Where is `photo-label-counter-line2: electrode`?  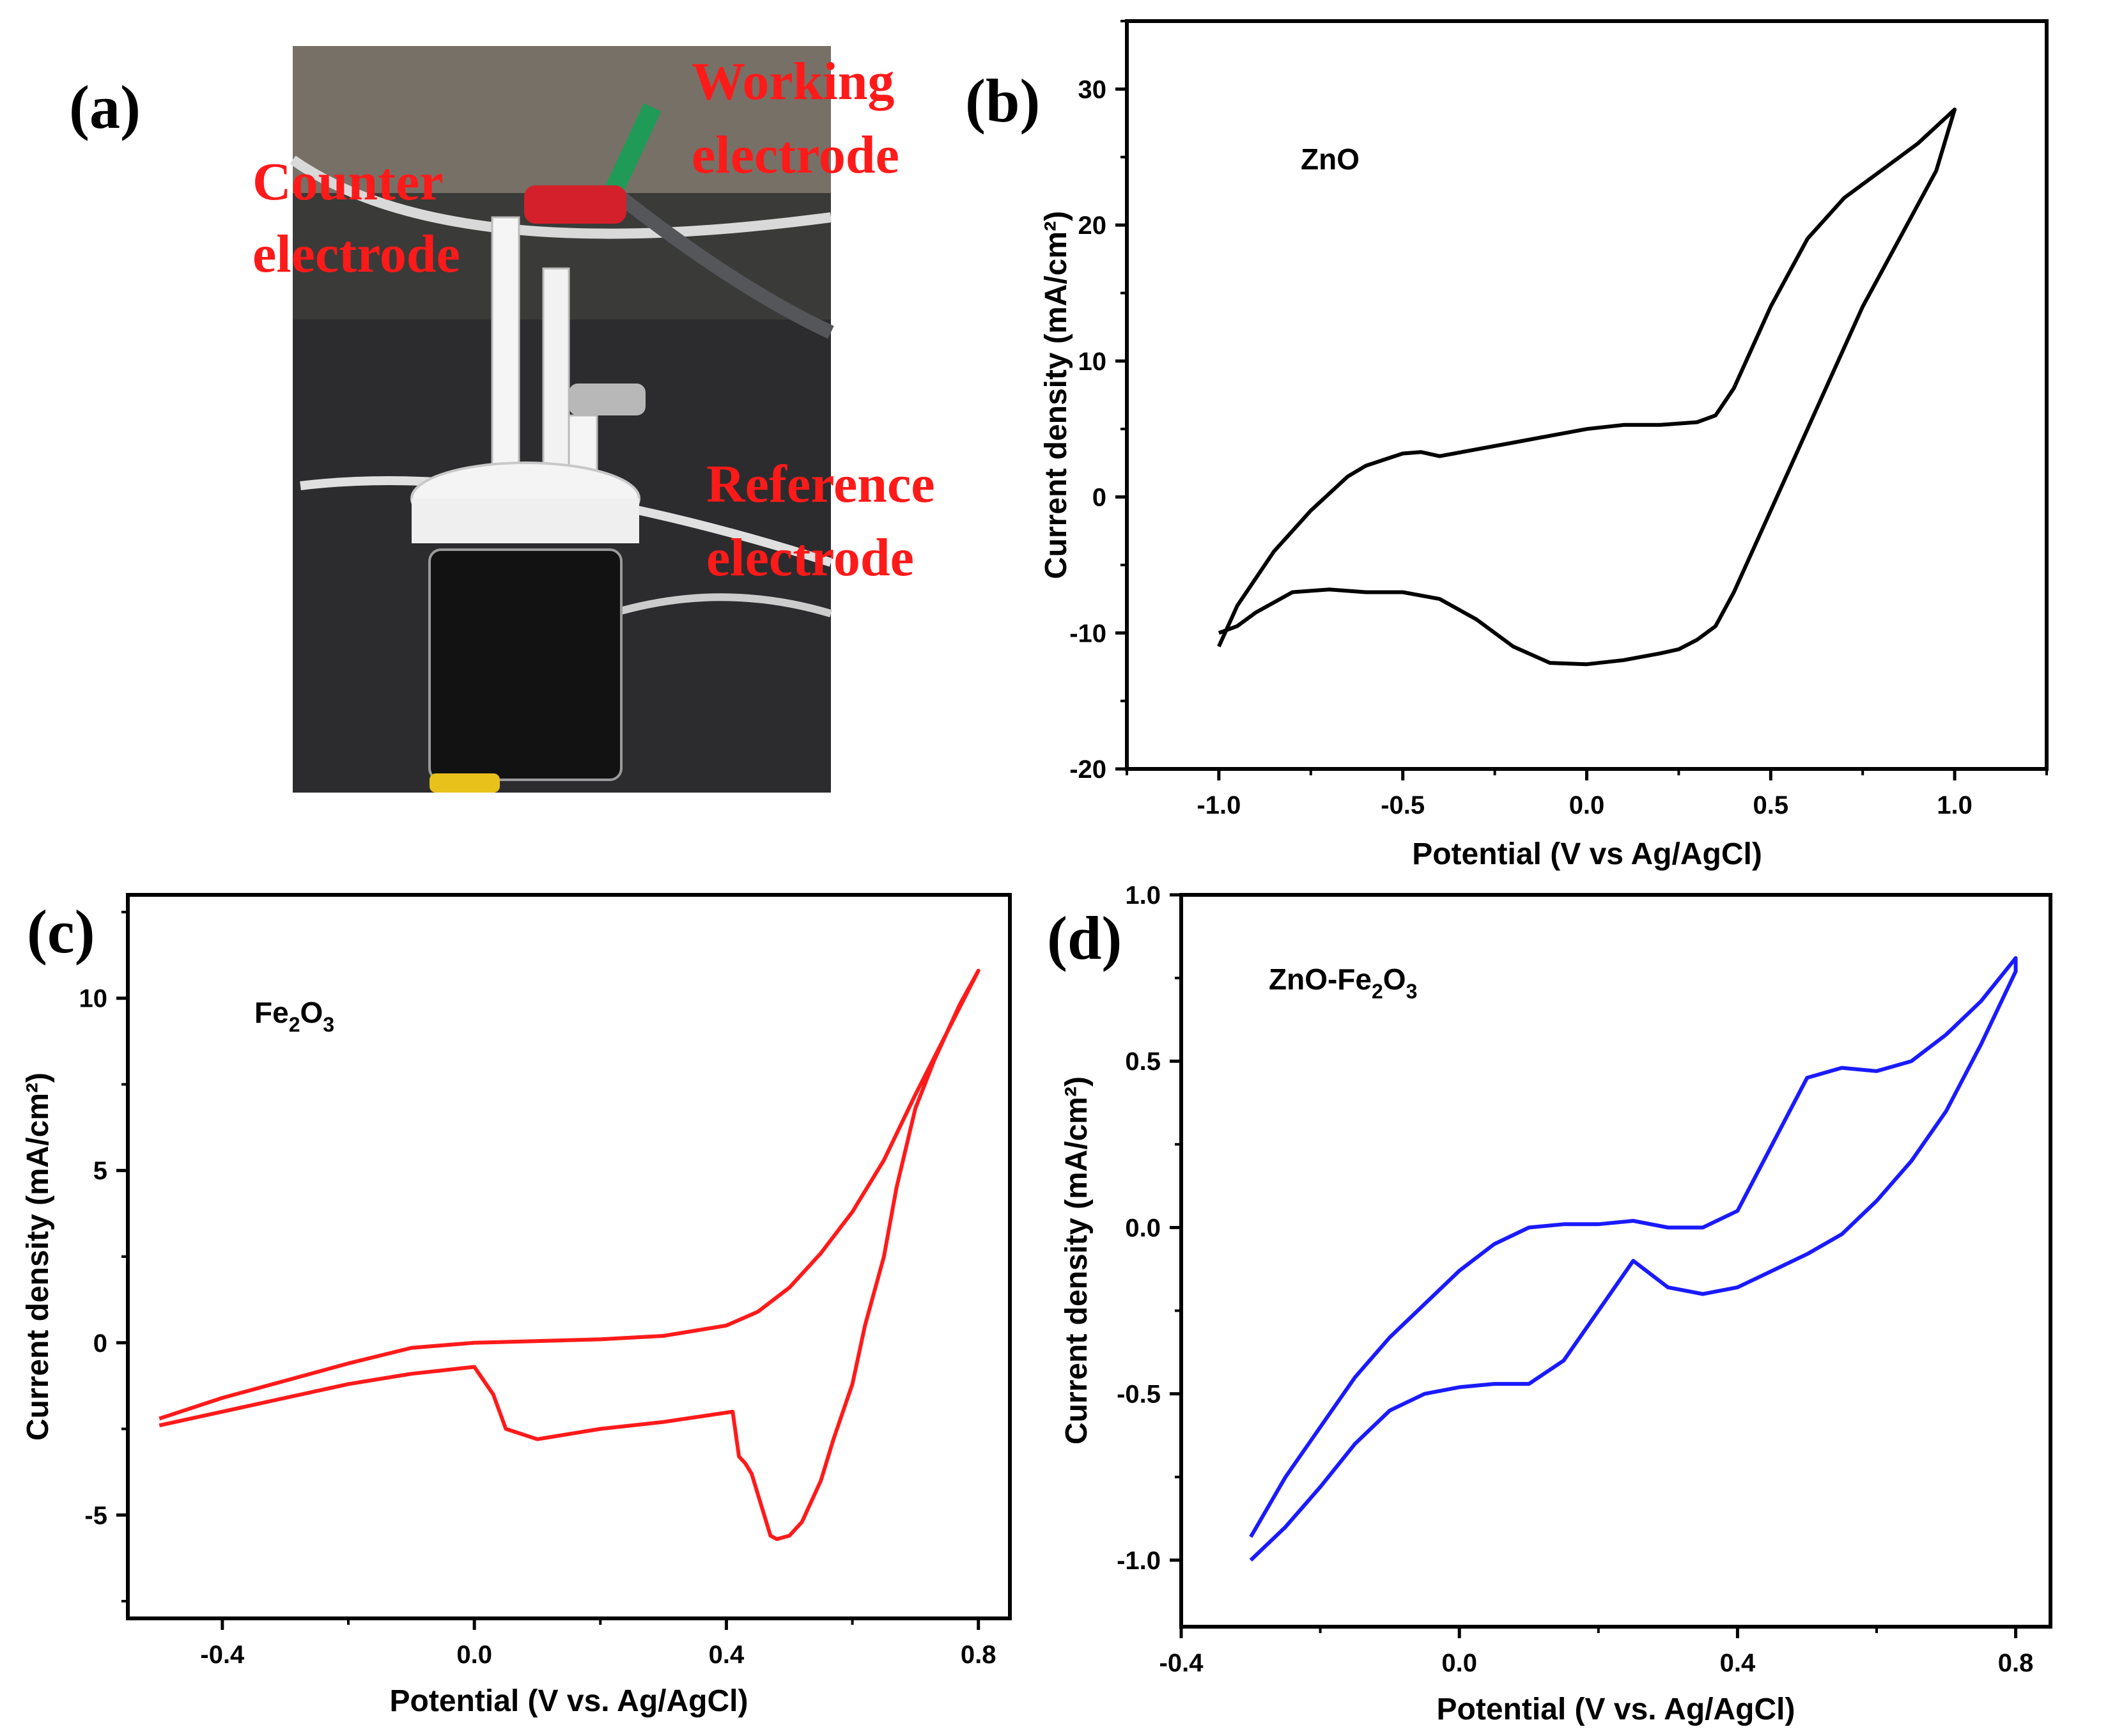
photo-label-counter-line2: electrode is located at coordinates (356, 254).